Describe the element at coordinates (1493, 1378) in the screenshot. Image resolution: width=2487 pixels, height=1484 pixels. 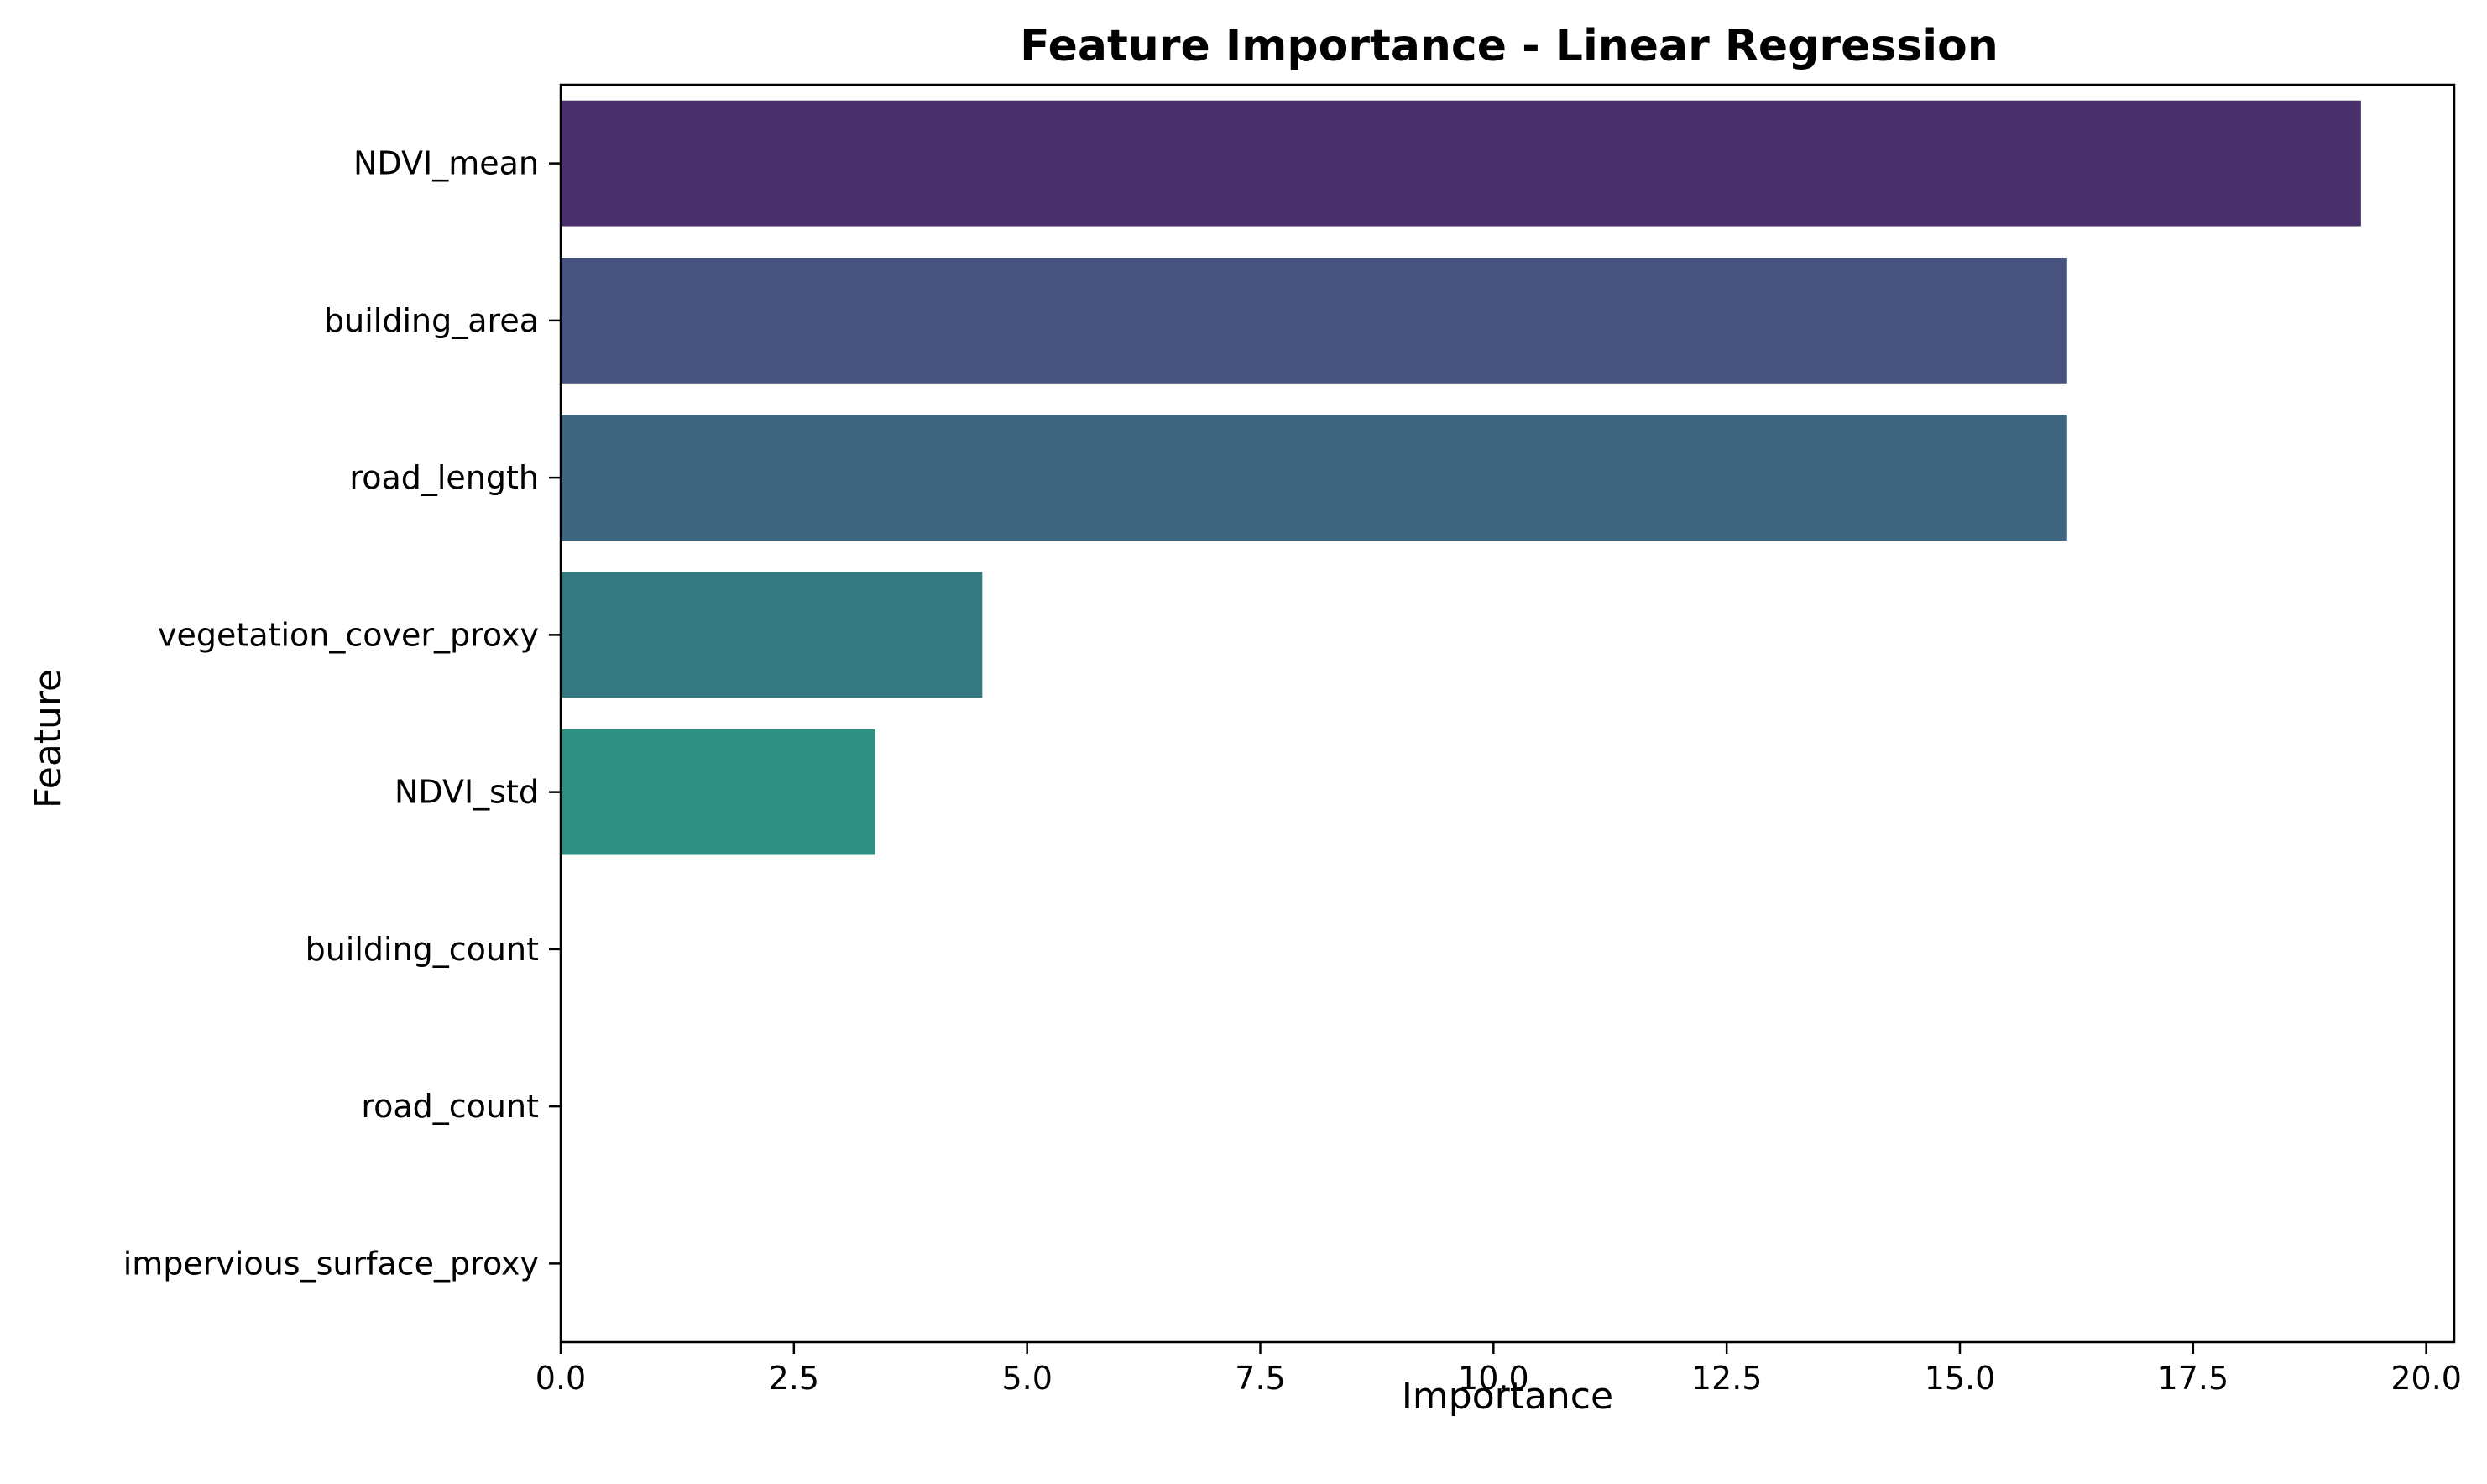
I see `x-tick-label: 10.0` at that location.